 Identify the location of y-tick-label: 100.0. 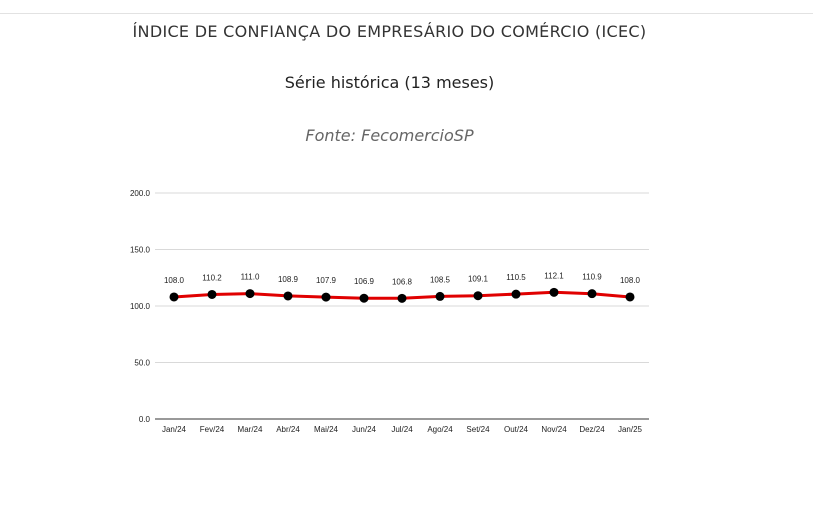
(140, 306).